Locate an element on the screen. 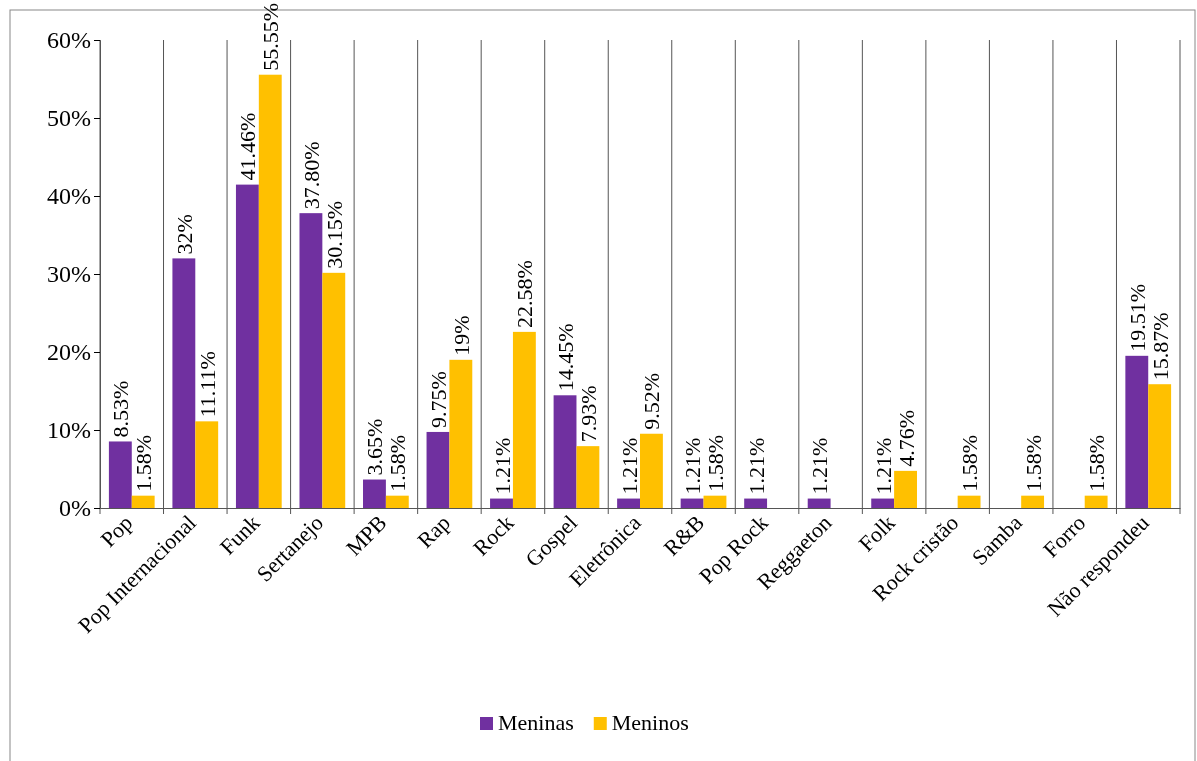 This screenshot has width=1197, height=761. legend-label: Meninas is located at coordinates (536, 722).